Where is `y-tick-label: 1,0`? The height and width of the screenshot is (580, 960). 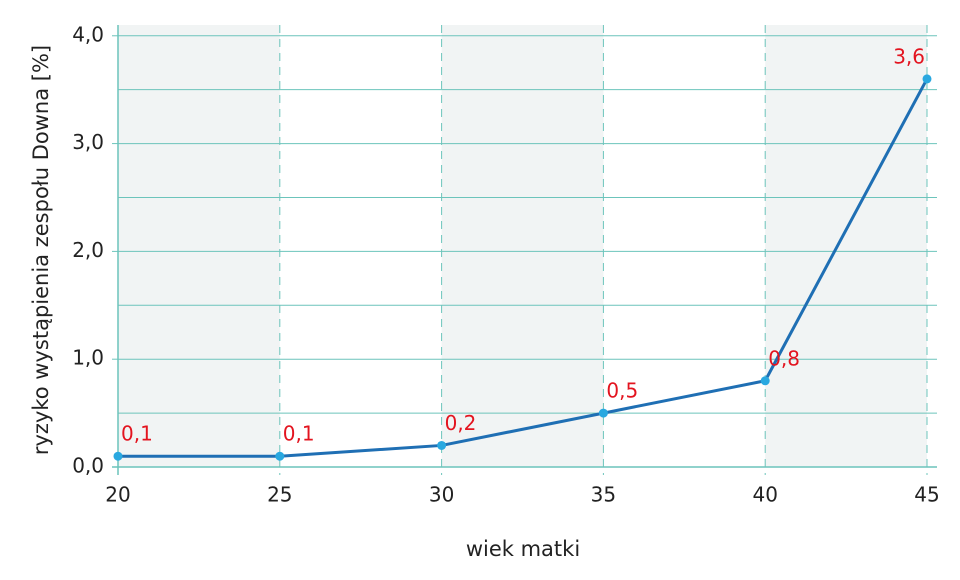
y-tick-label: 1,0 is located at coordinates (88, 358).